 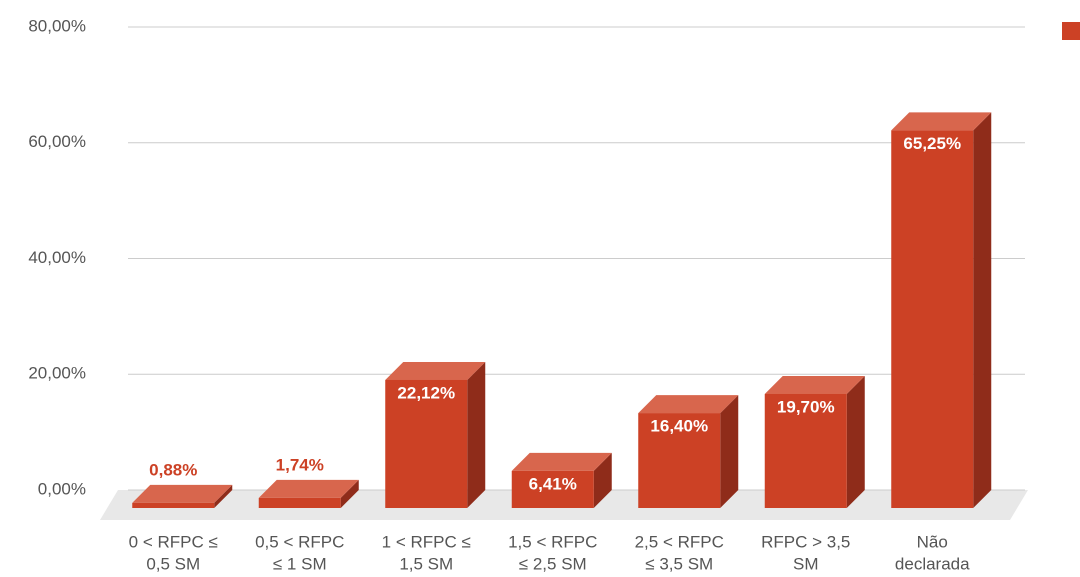 What do you see at coordinates (62, 488) in the screenshot?
I see `y-tick-label: 0,00%` at bounding box center [62, 488].